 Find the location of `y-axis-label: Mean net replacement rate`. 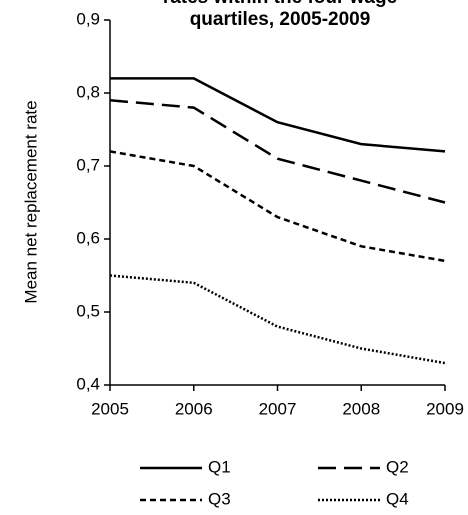

y-axis-label: Mean net replacement rate is located at coordinates (30, 201).